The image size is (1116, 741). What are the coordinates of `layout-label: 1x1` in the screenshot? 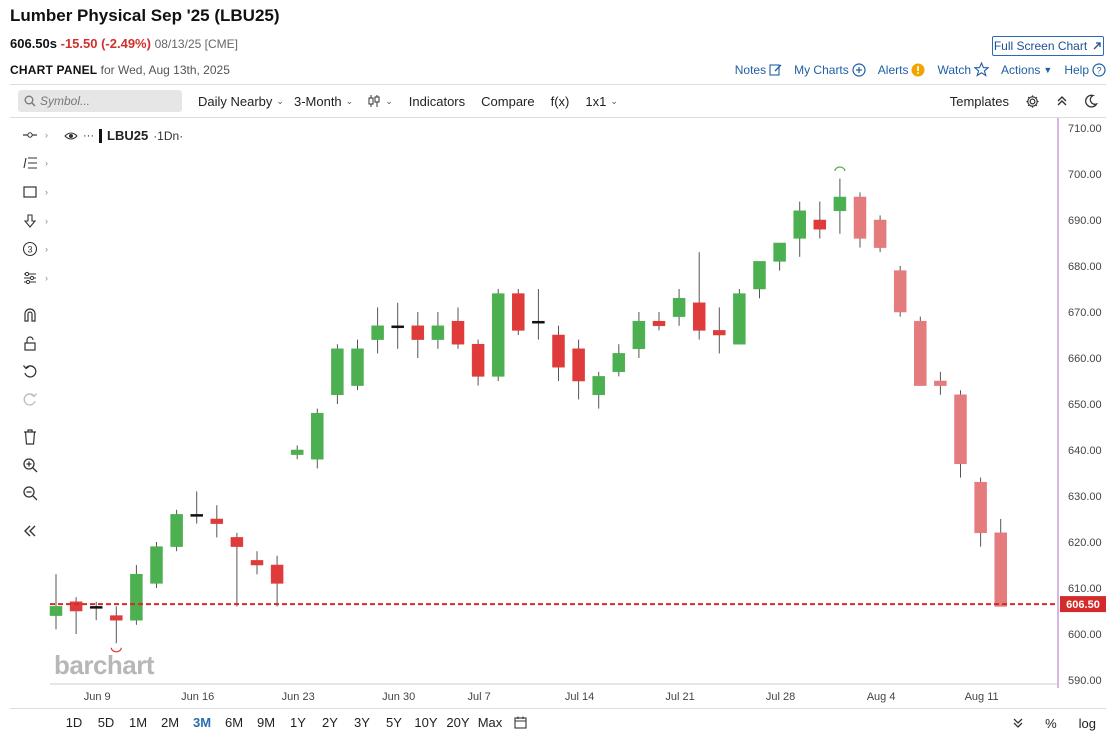 It's located at (596, 101).